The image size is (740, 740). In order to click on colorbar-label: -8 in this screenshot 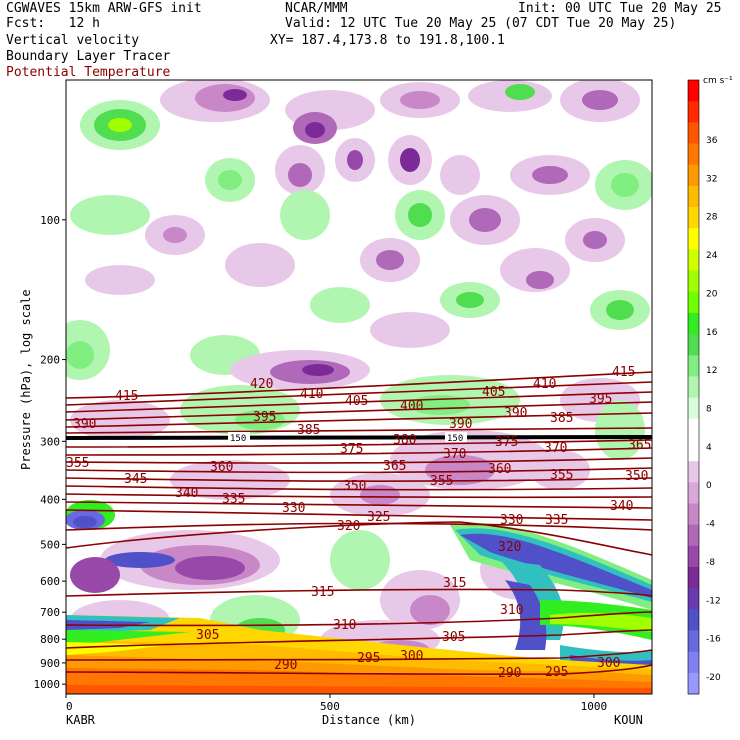, I will do `click(710, 563)`.